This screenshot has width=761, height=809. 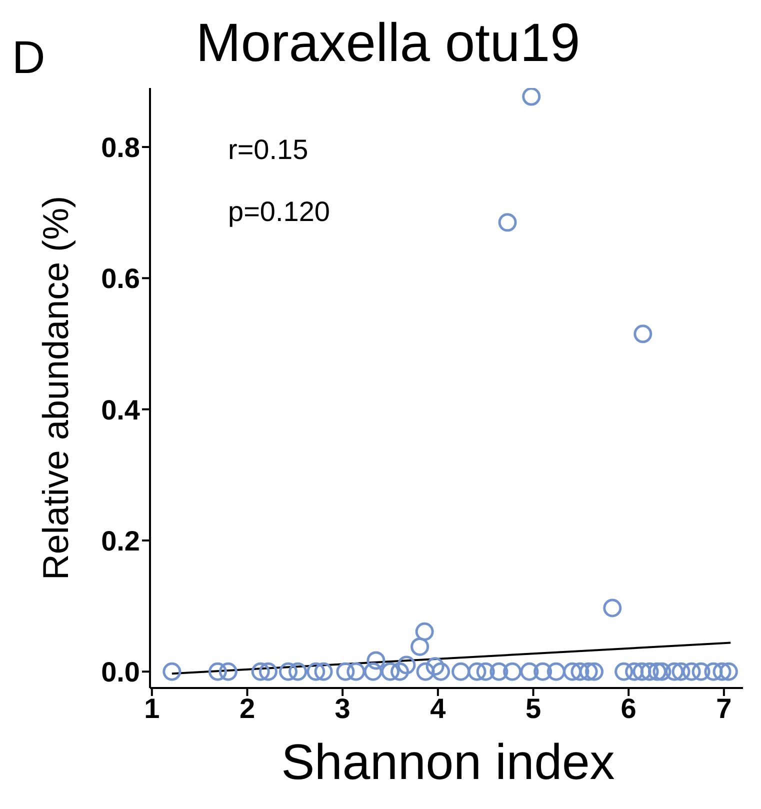 What do you see at coordinates (120, 540) in the screenshot?
I see `y-tick-label: 0.2` at bounding box center [120, 540].